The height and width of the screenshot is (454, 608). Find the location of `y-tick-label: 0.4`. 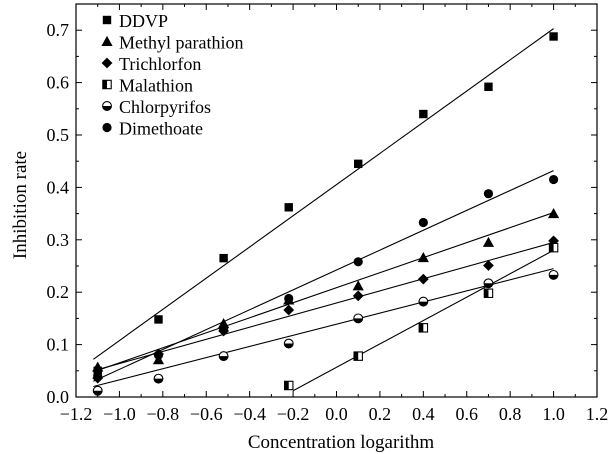

y-tick-label: 0.4 is located at coordinates (58, 187).